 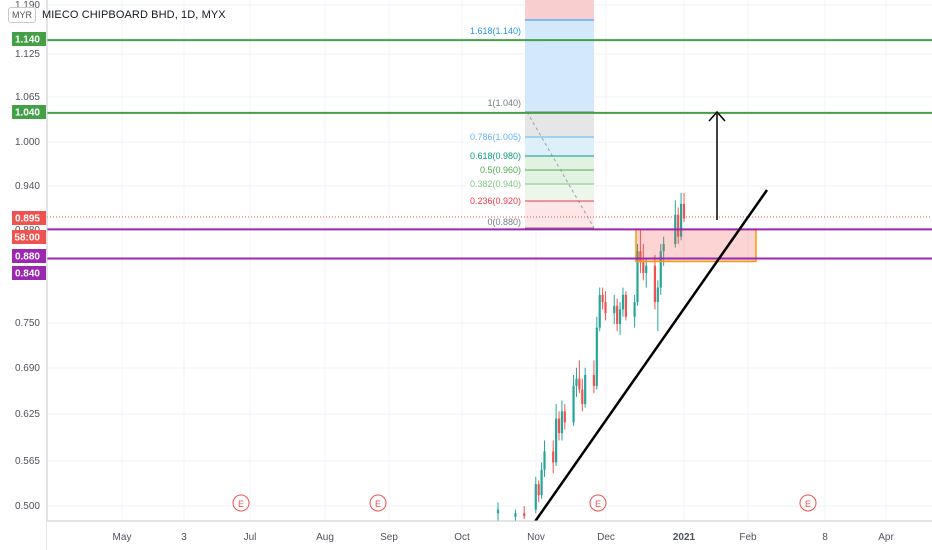 I want to click on price-tick-label: 1.125, so click(x=27, y=54).